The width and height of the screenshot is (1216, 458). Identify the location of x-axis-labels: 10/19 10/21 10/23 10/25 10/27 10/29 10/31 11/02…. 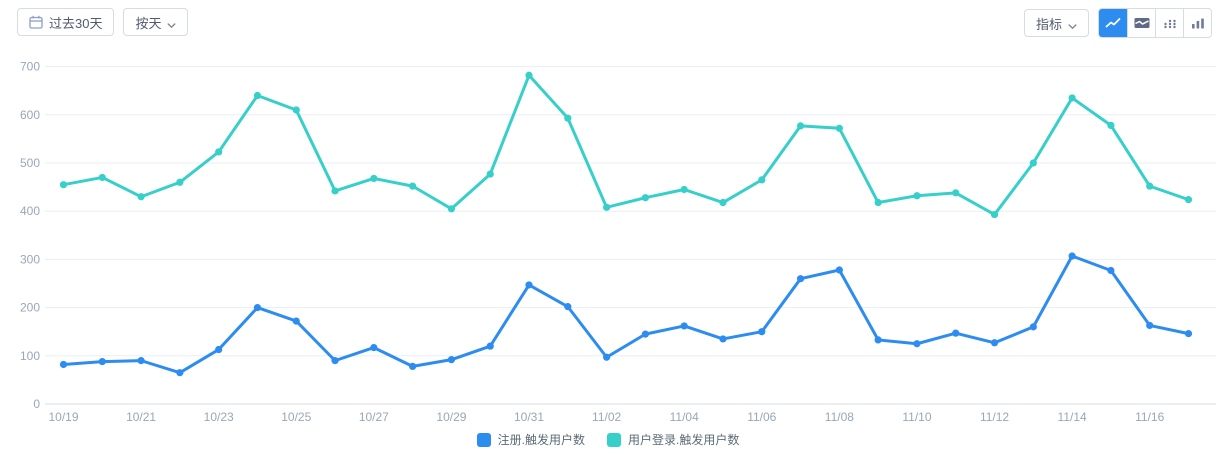
(606, 417).